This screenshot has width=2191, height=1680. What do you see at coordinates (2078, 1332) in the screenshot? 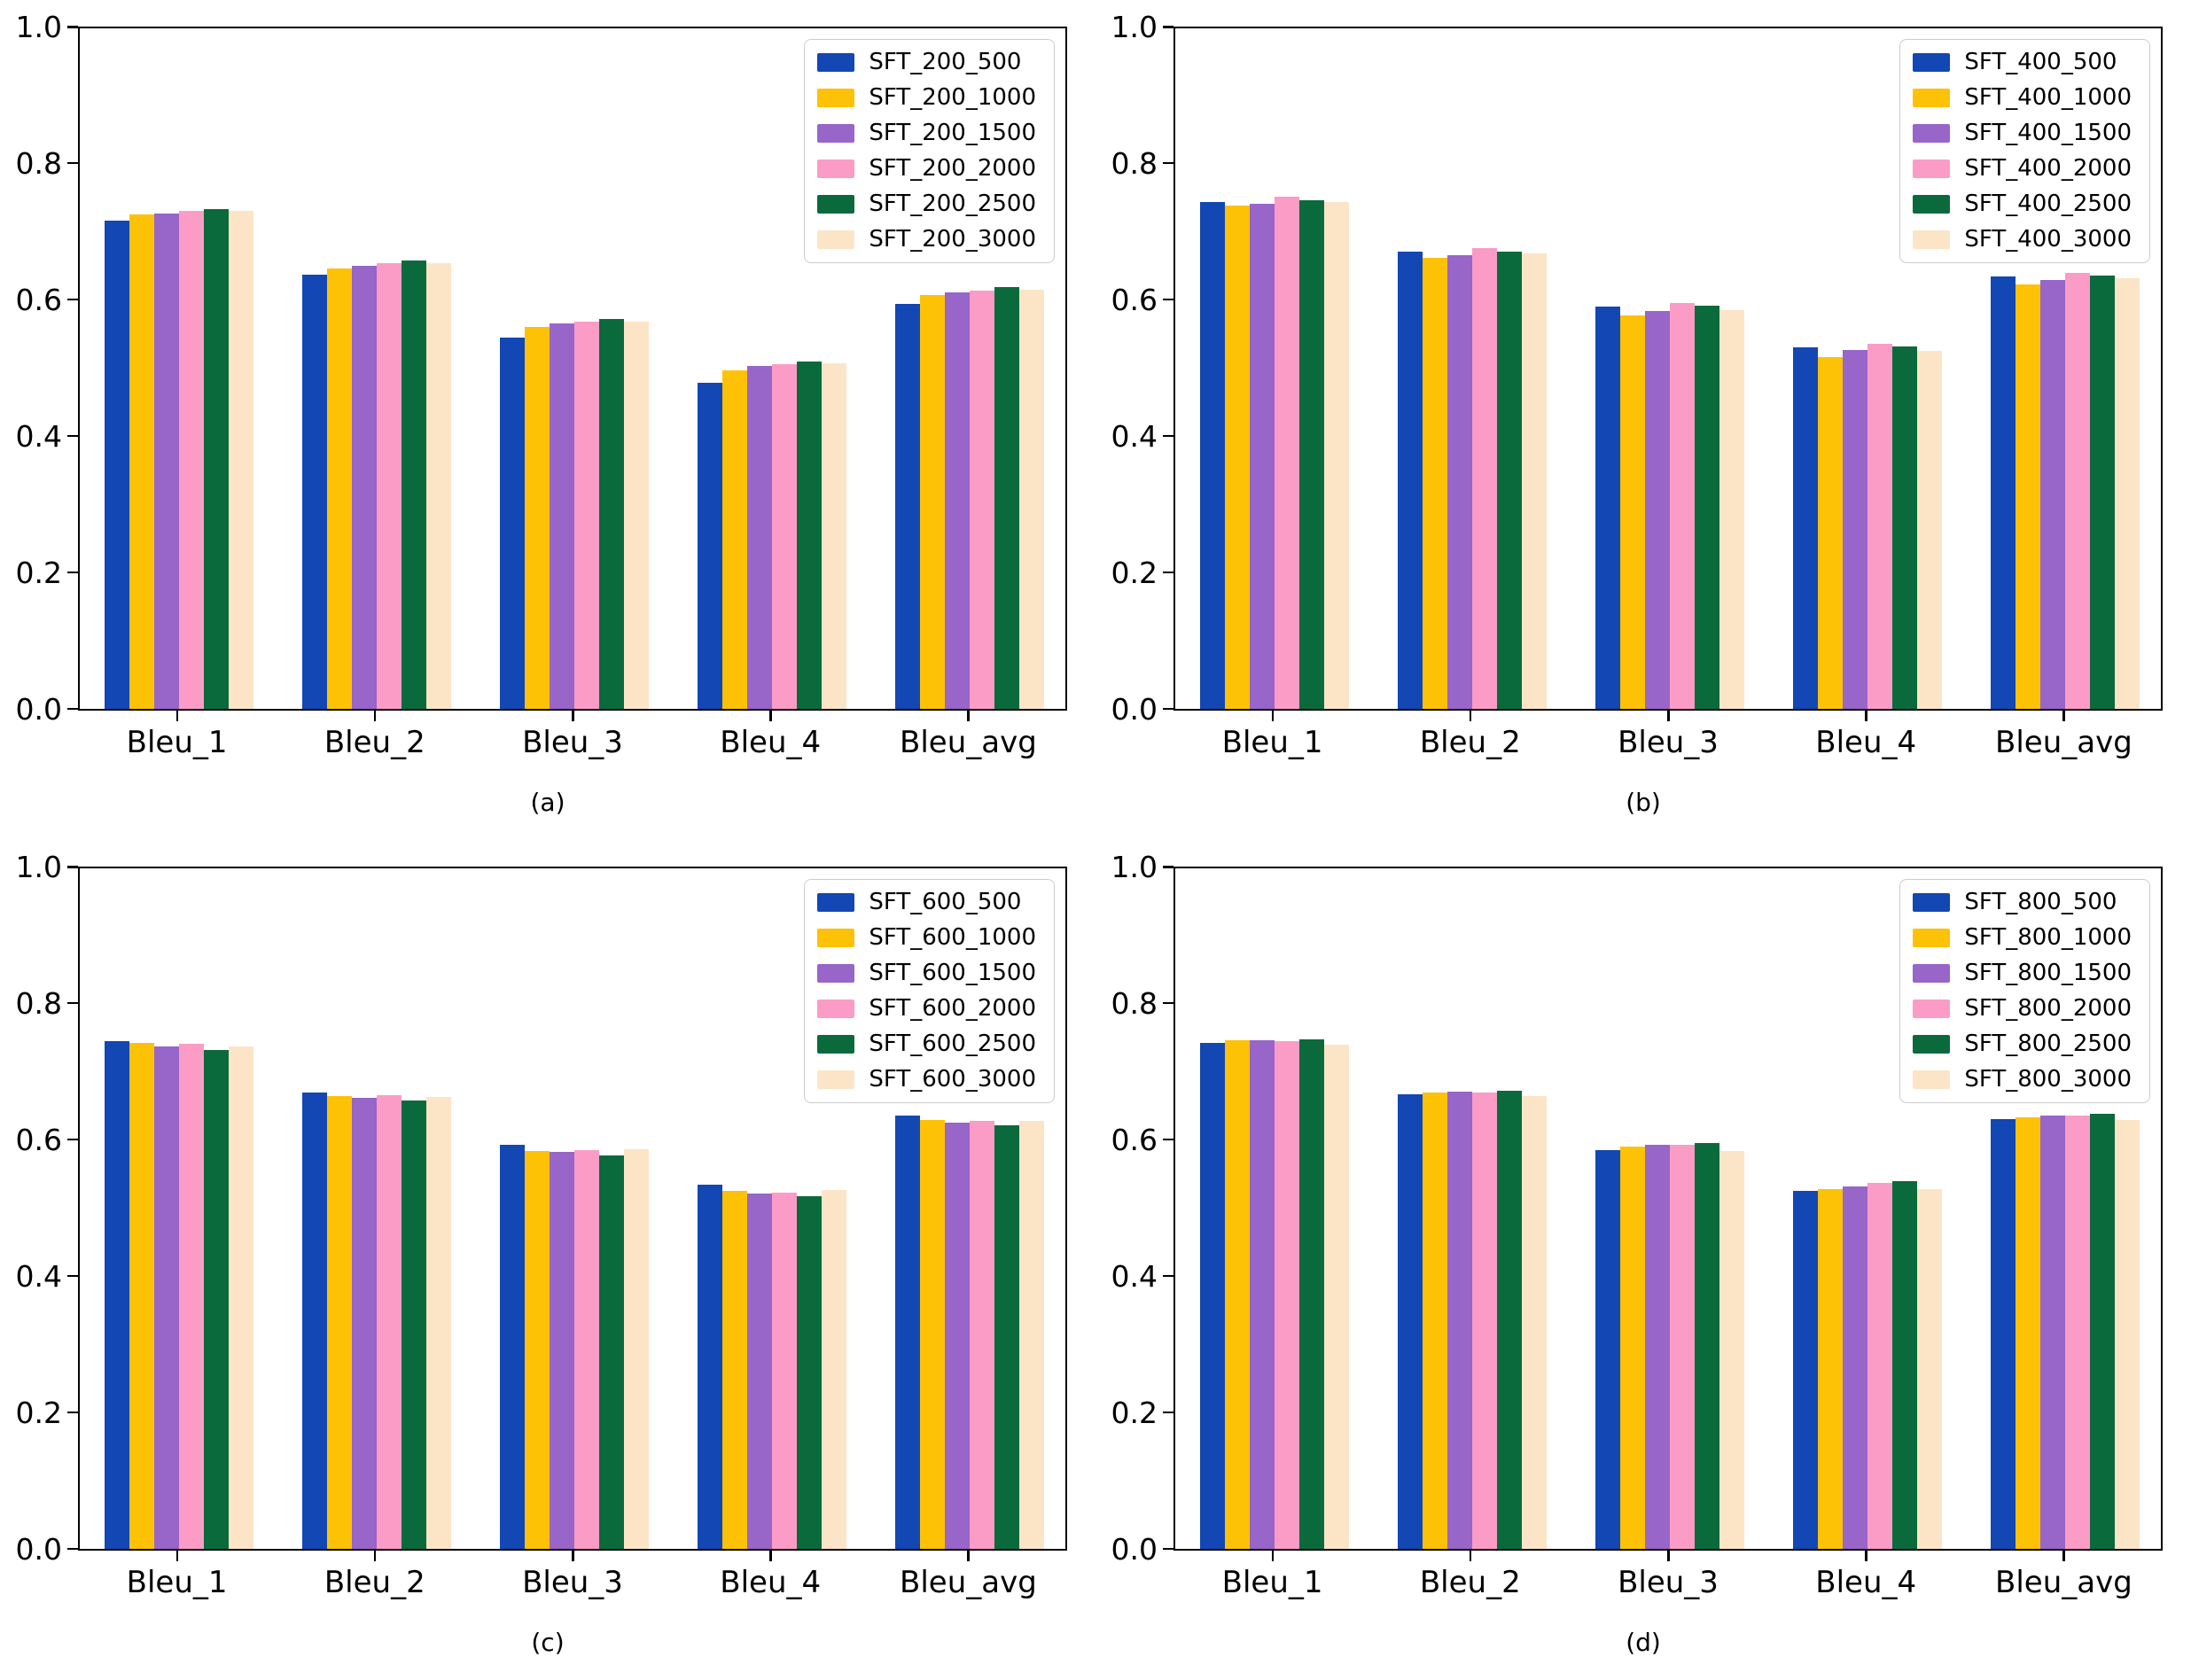
I see `bar-SFT_800_2000-Bleu_avg` at bounding box center [2078, 1332].